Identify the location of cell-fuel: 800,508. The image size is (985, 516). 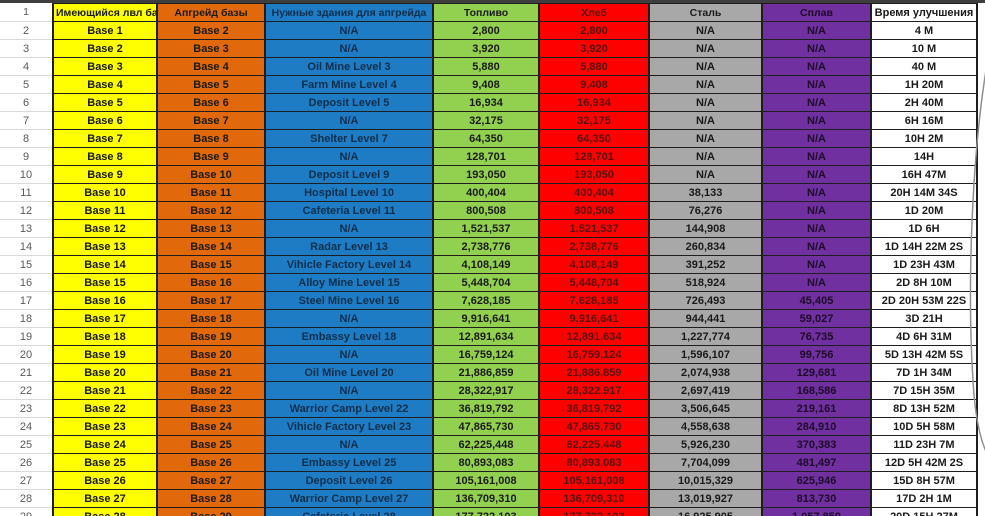
(486, 210).